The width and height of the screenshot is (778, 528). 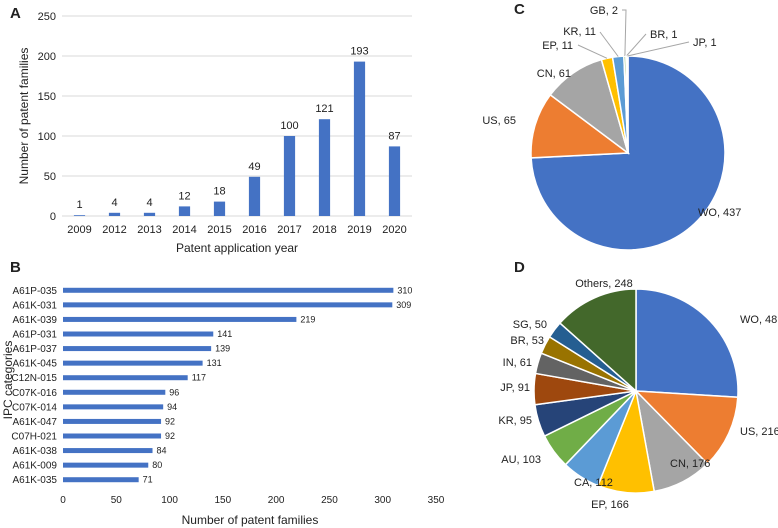 I want to click on y-tick-label: C07K-014, so click(x=34, y=407).